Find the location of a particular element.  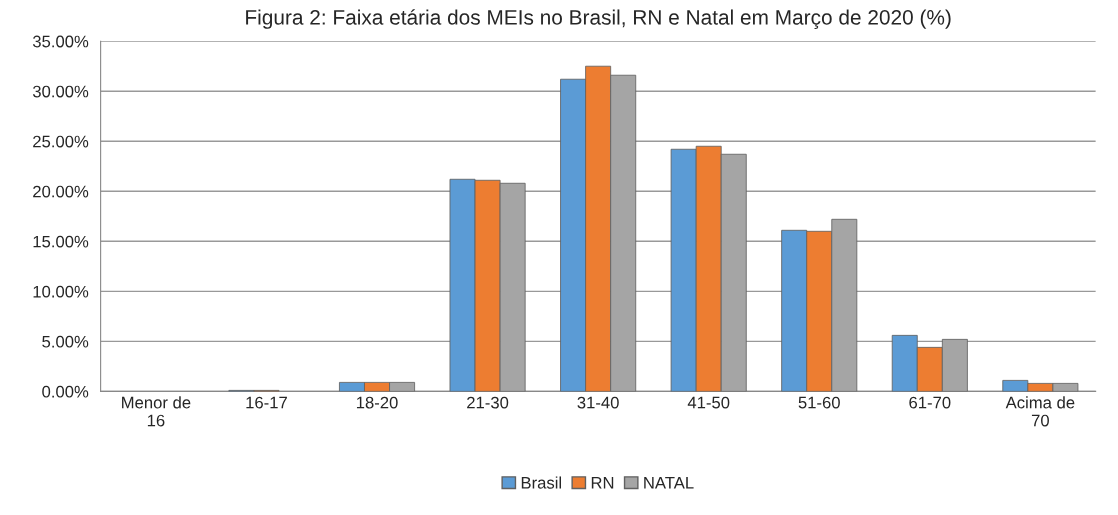

x-tick-label: 31-40 is located at coordinates (598, 402).